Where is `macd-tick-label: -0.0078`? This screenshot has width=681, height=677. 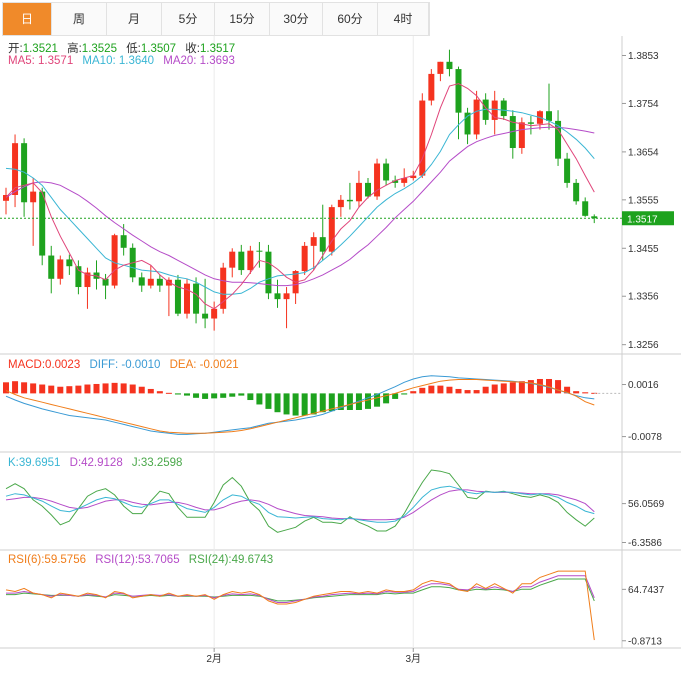
macd-tick-label: -0.0078 is located at coordinates (645, 437).